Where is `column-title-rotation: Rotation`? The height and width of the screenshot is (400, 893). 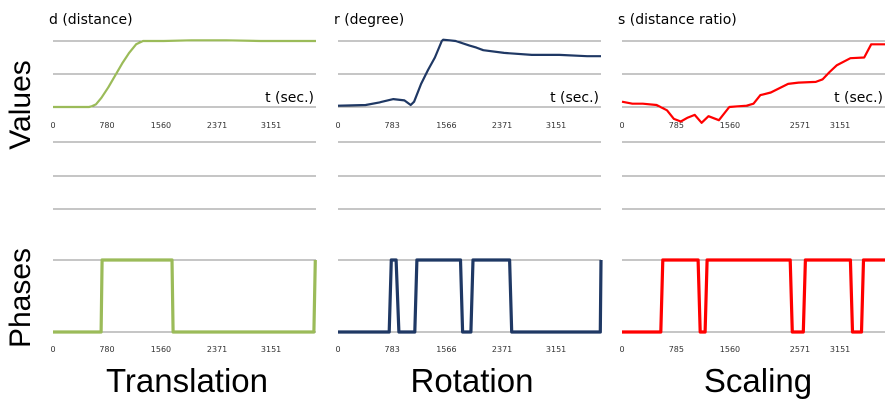 column-title-rotation: Rotation is located at coordinates (472, 380).